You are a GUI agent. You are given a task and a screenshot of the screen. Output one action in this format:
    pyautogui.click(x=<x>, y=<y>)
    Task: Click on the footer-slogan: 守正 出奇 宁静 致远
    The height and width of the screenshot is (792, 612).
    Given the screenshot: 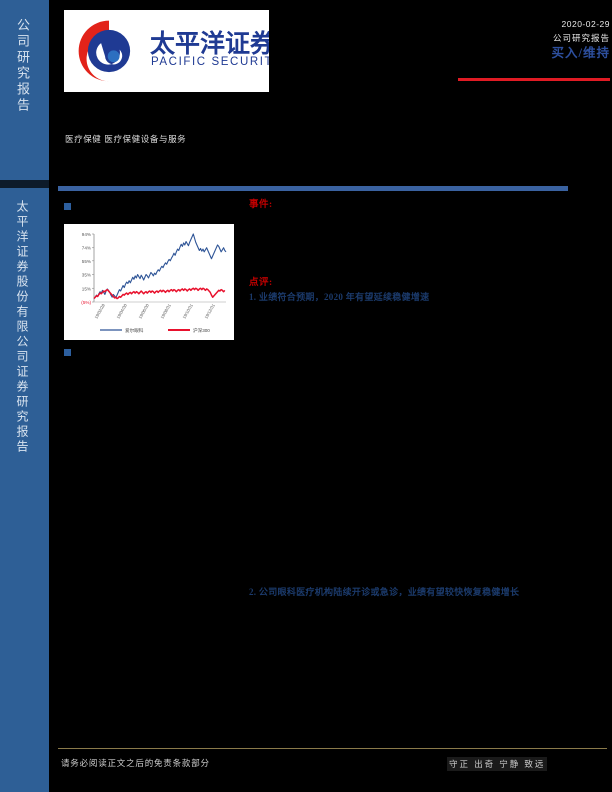 What is the action you would take?
    pyautogui.click(x=497, y=764)
    